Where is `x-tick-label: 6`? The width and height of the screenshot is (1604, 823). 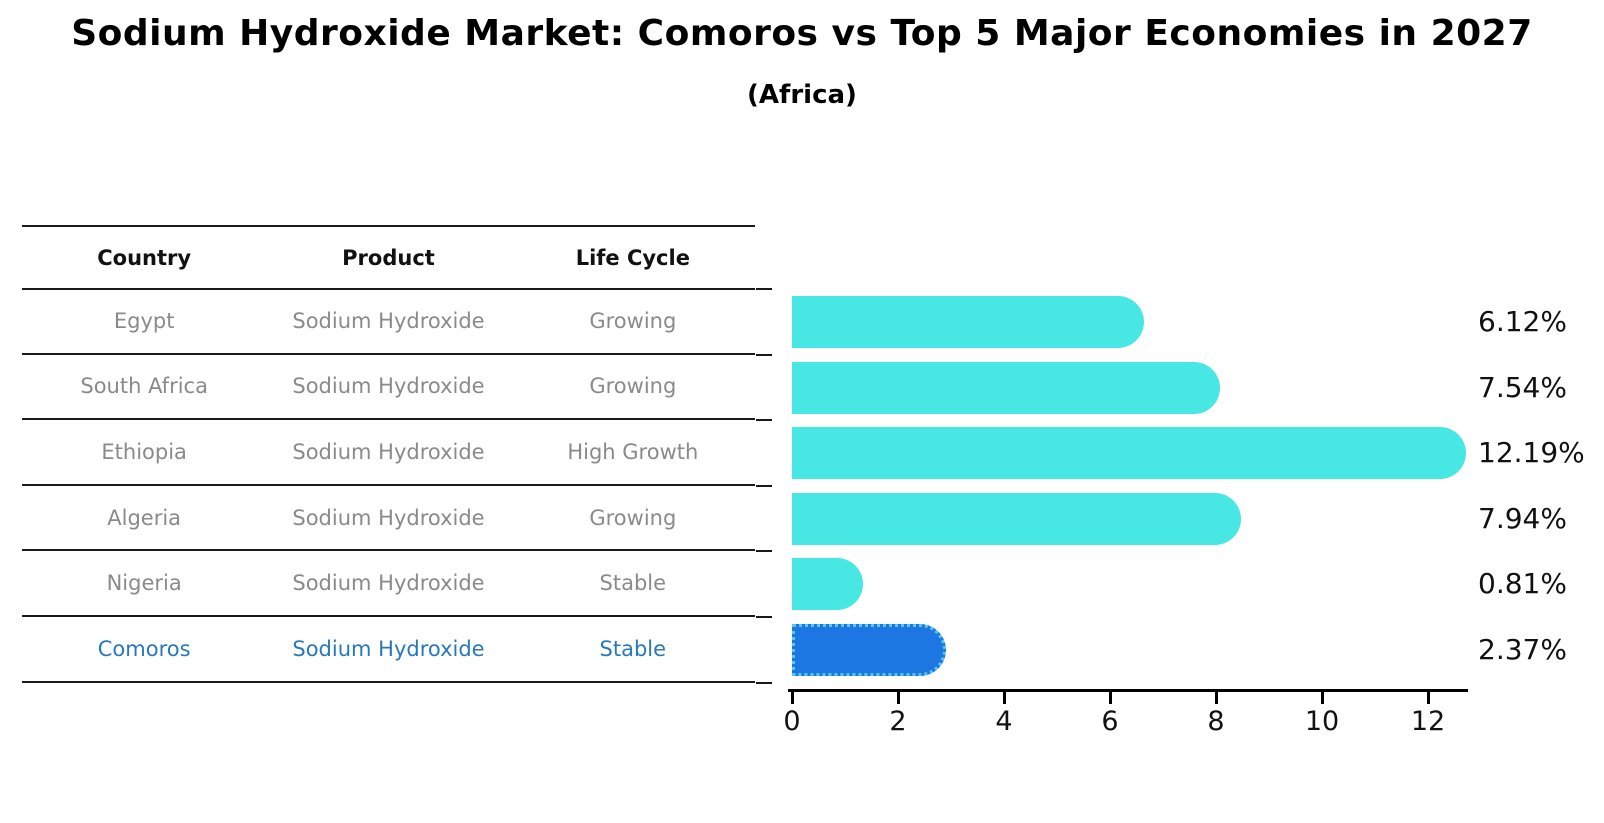 x-tick-label: 6 is located at coordinates (1110, 721).